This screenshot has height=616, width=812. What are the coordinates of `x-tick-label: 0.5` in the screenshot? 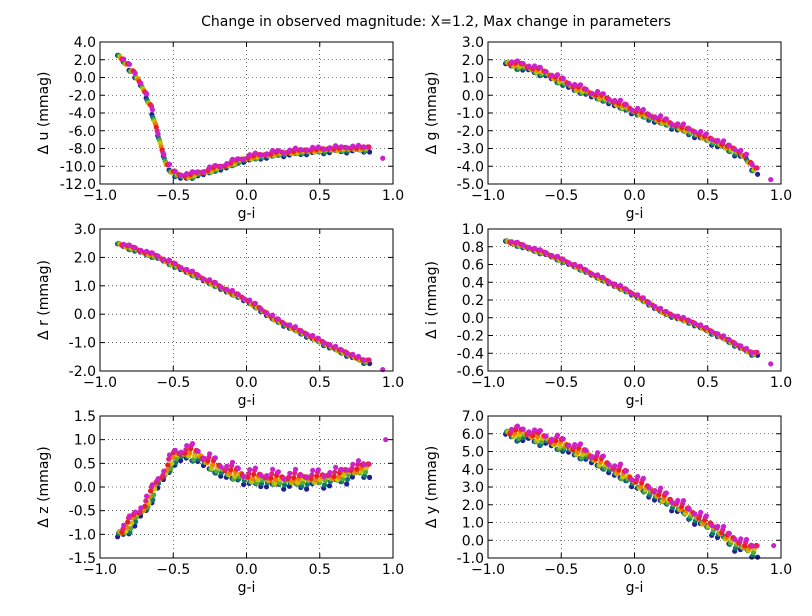 It's located at (320, 196).